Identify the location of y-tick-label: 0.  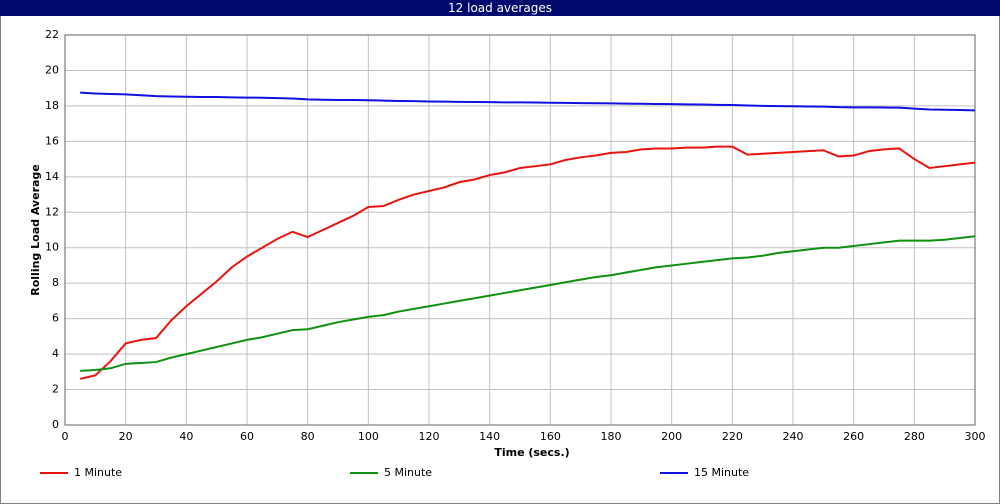
(55, 424).